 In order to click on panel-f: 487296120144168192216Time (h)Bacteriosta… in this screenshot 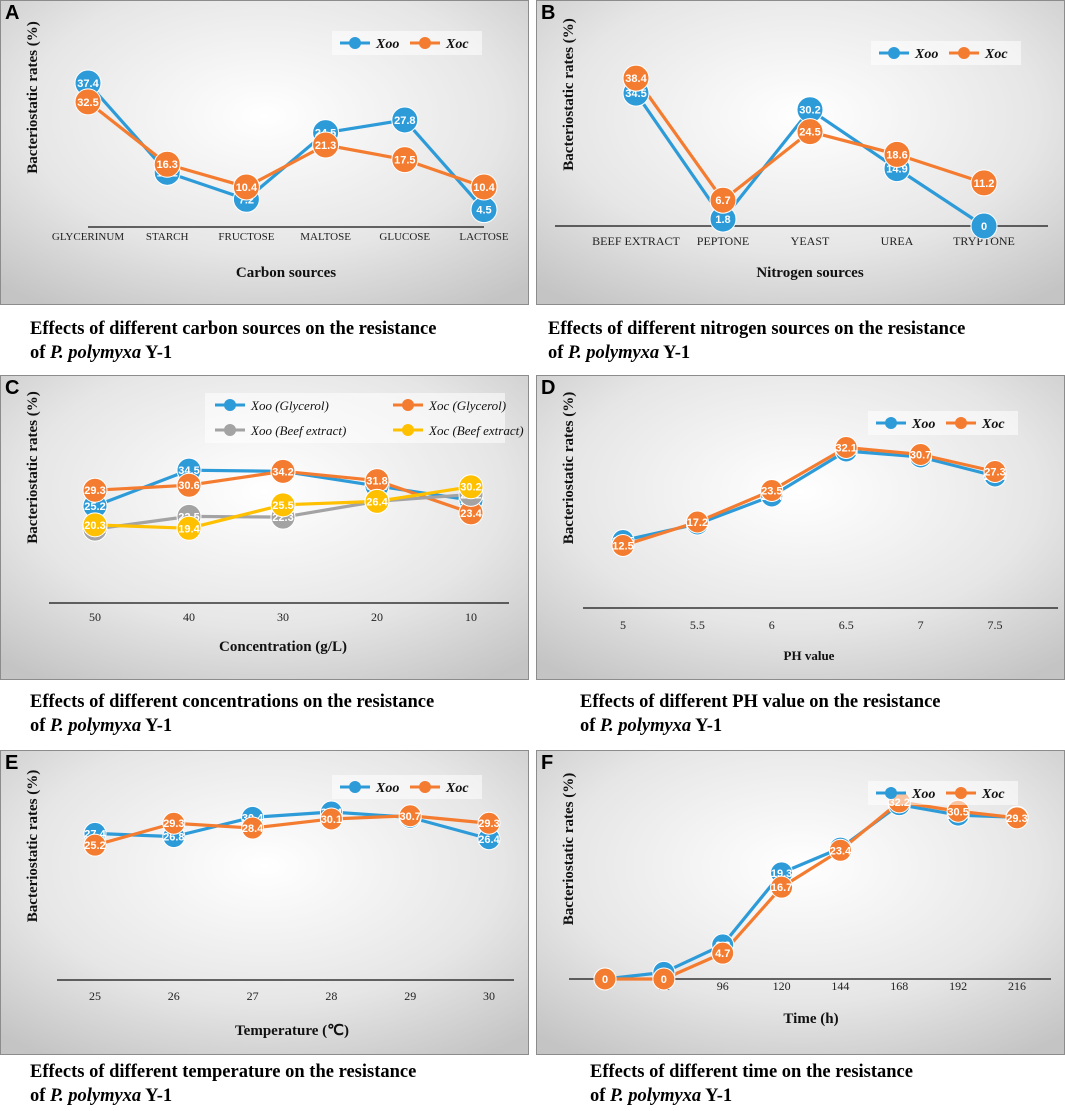, I will do `click(800, 902)`.